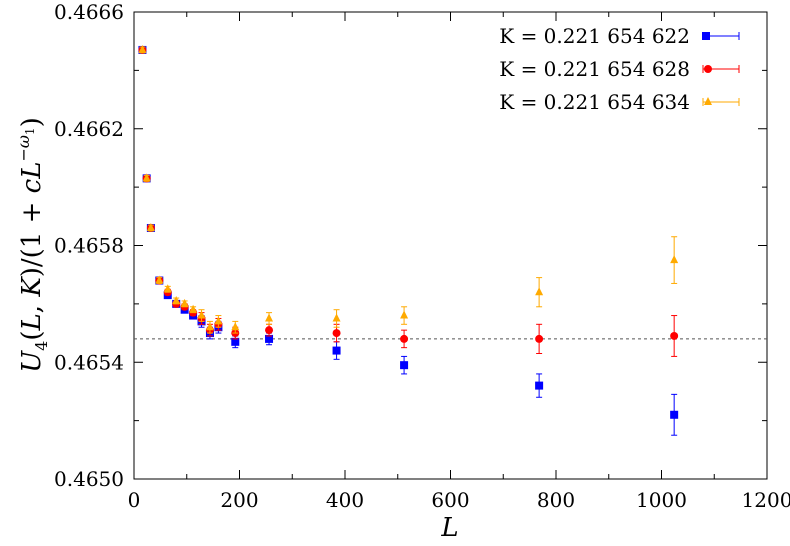 The image size is (790, 546). I want to click on svg-text: U4(L, K)/(1 + cL−ω1), so click(32, 244).